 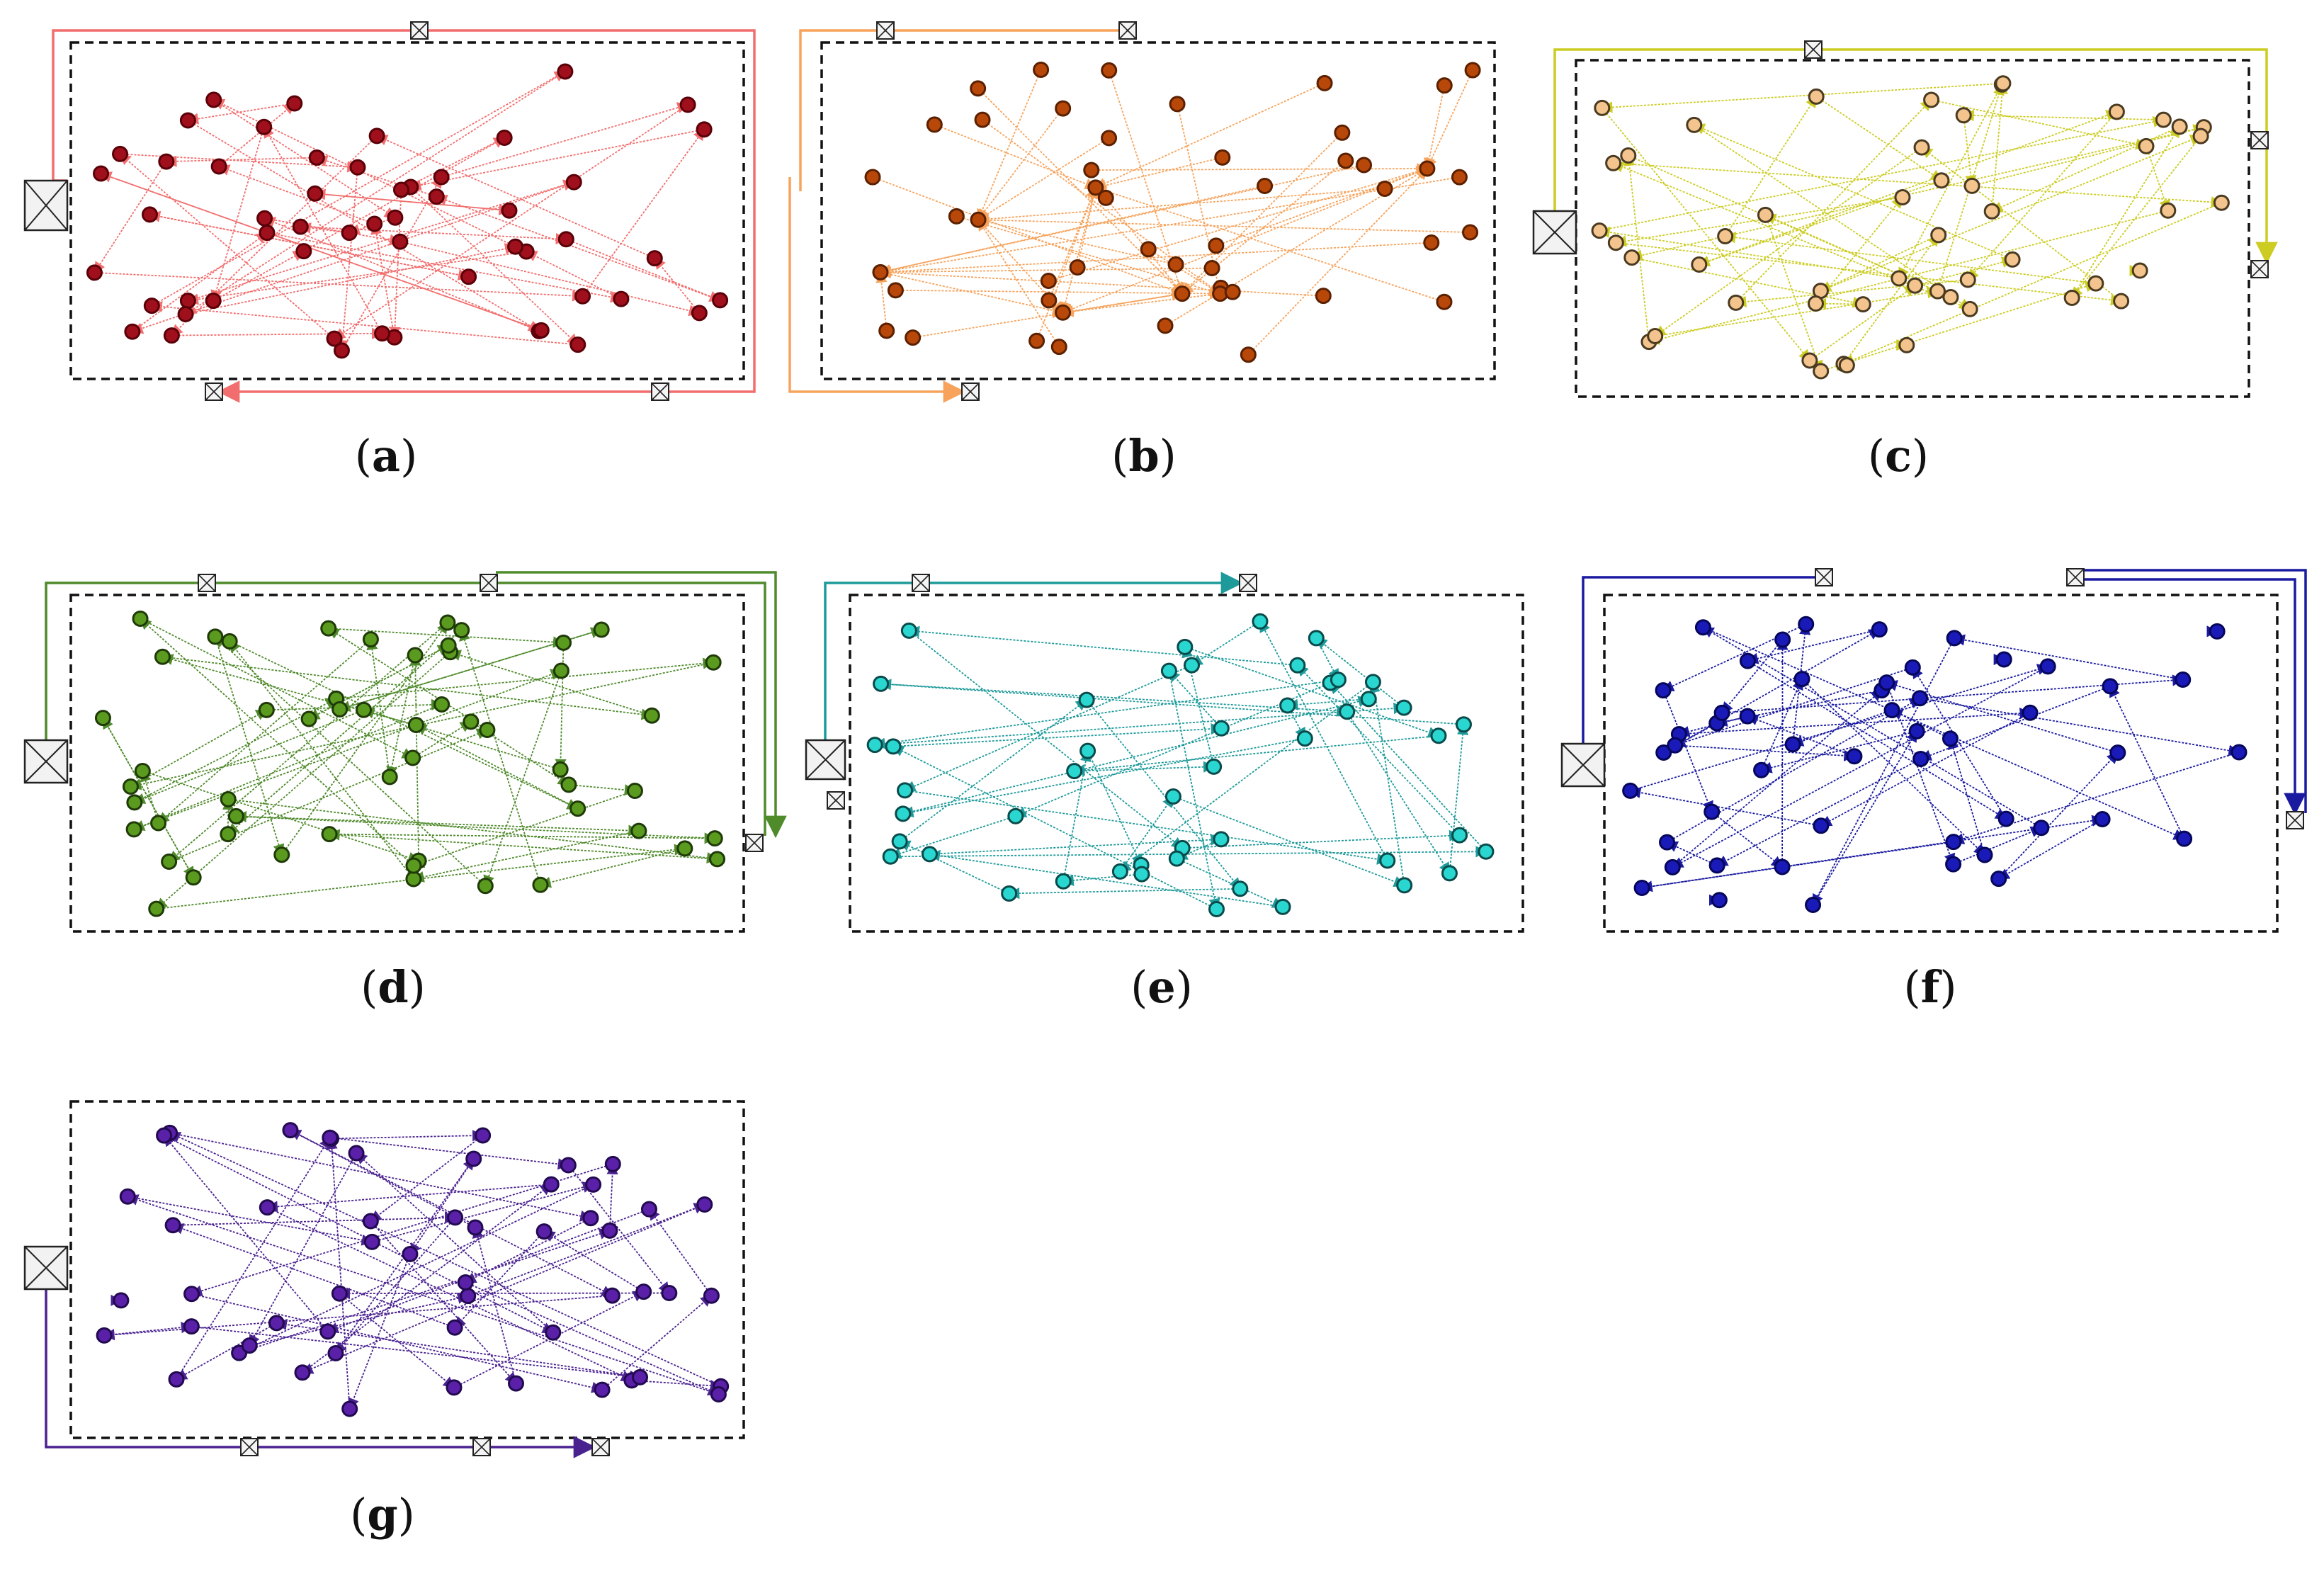 I want to click on crossing-port-icon, so click(x=489, y=583).